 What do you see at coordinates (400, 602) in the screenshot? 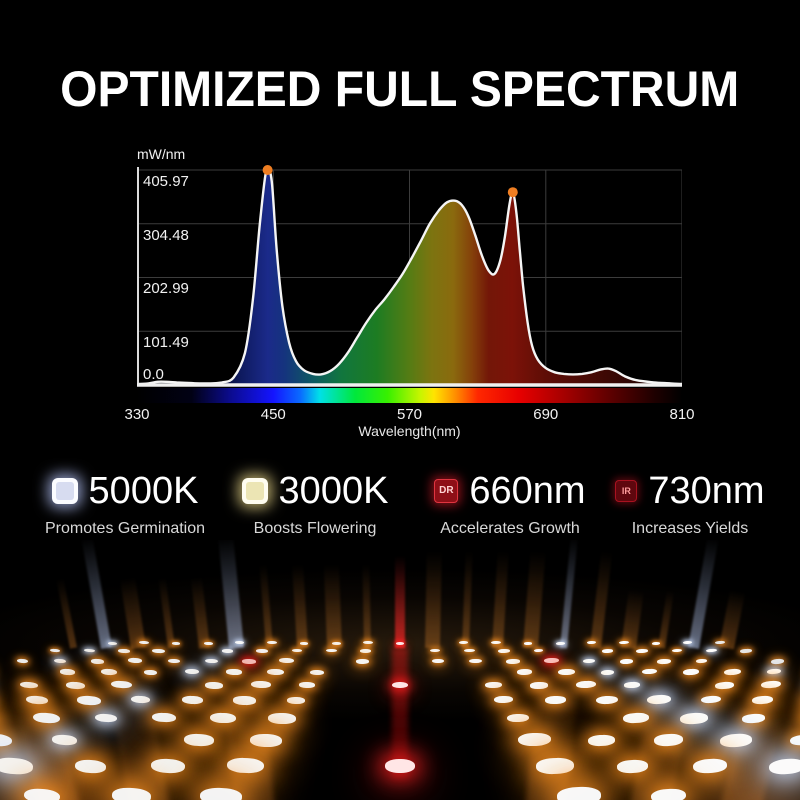
I see `red-beam` at bounding box center [400, 602].